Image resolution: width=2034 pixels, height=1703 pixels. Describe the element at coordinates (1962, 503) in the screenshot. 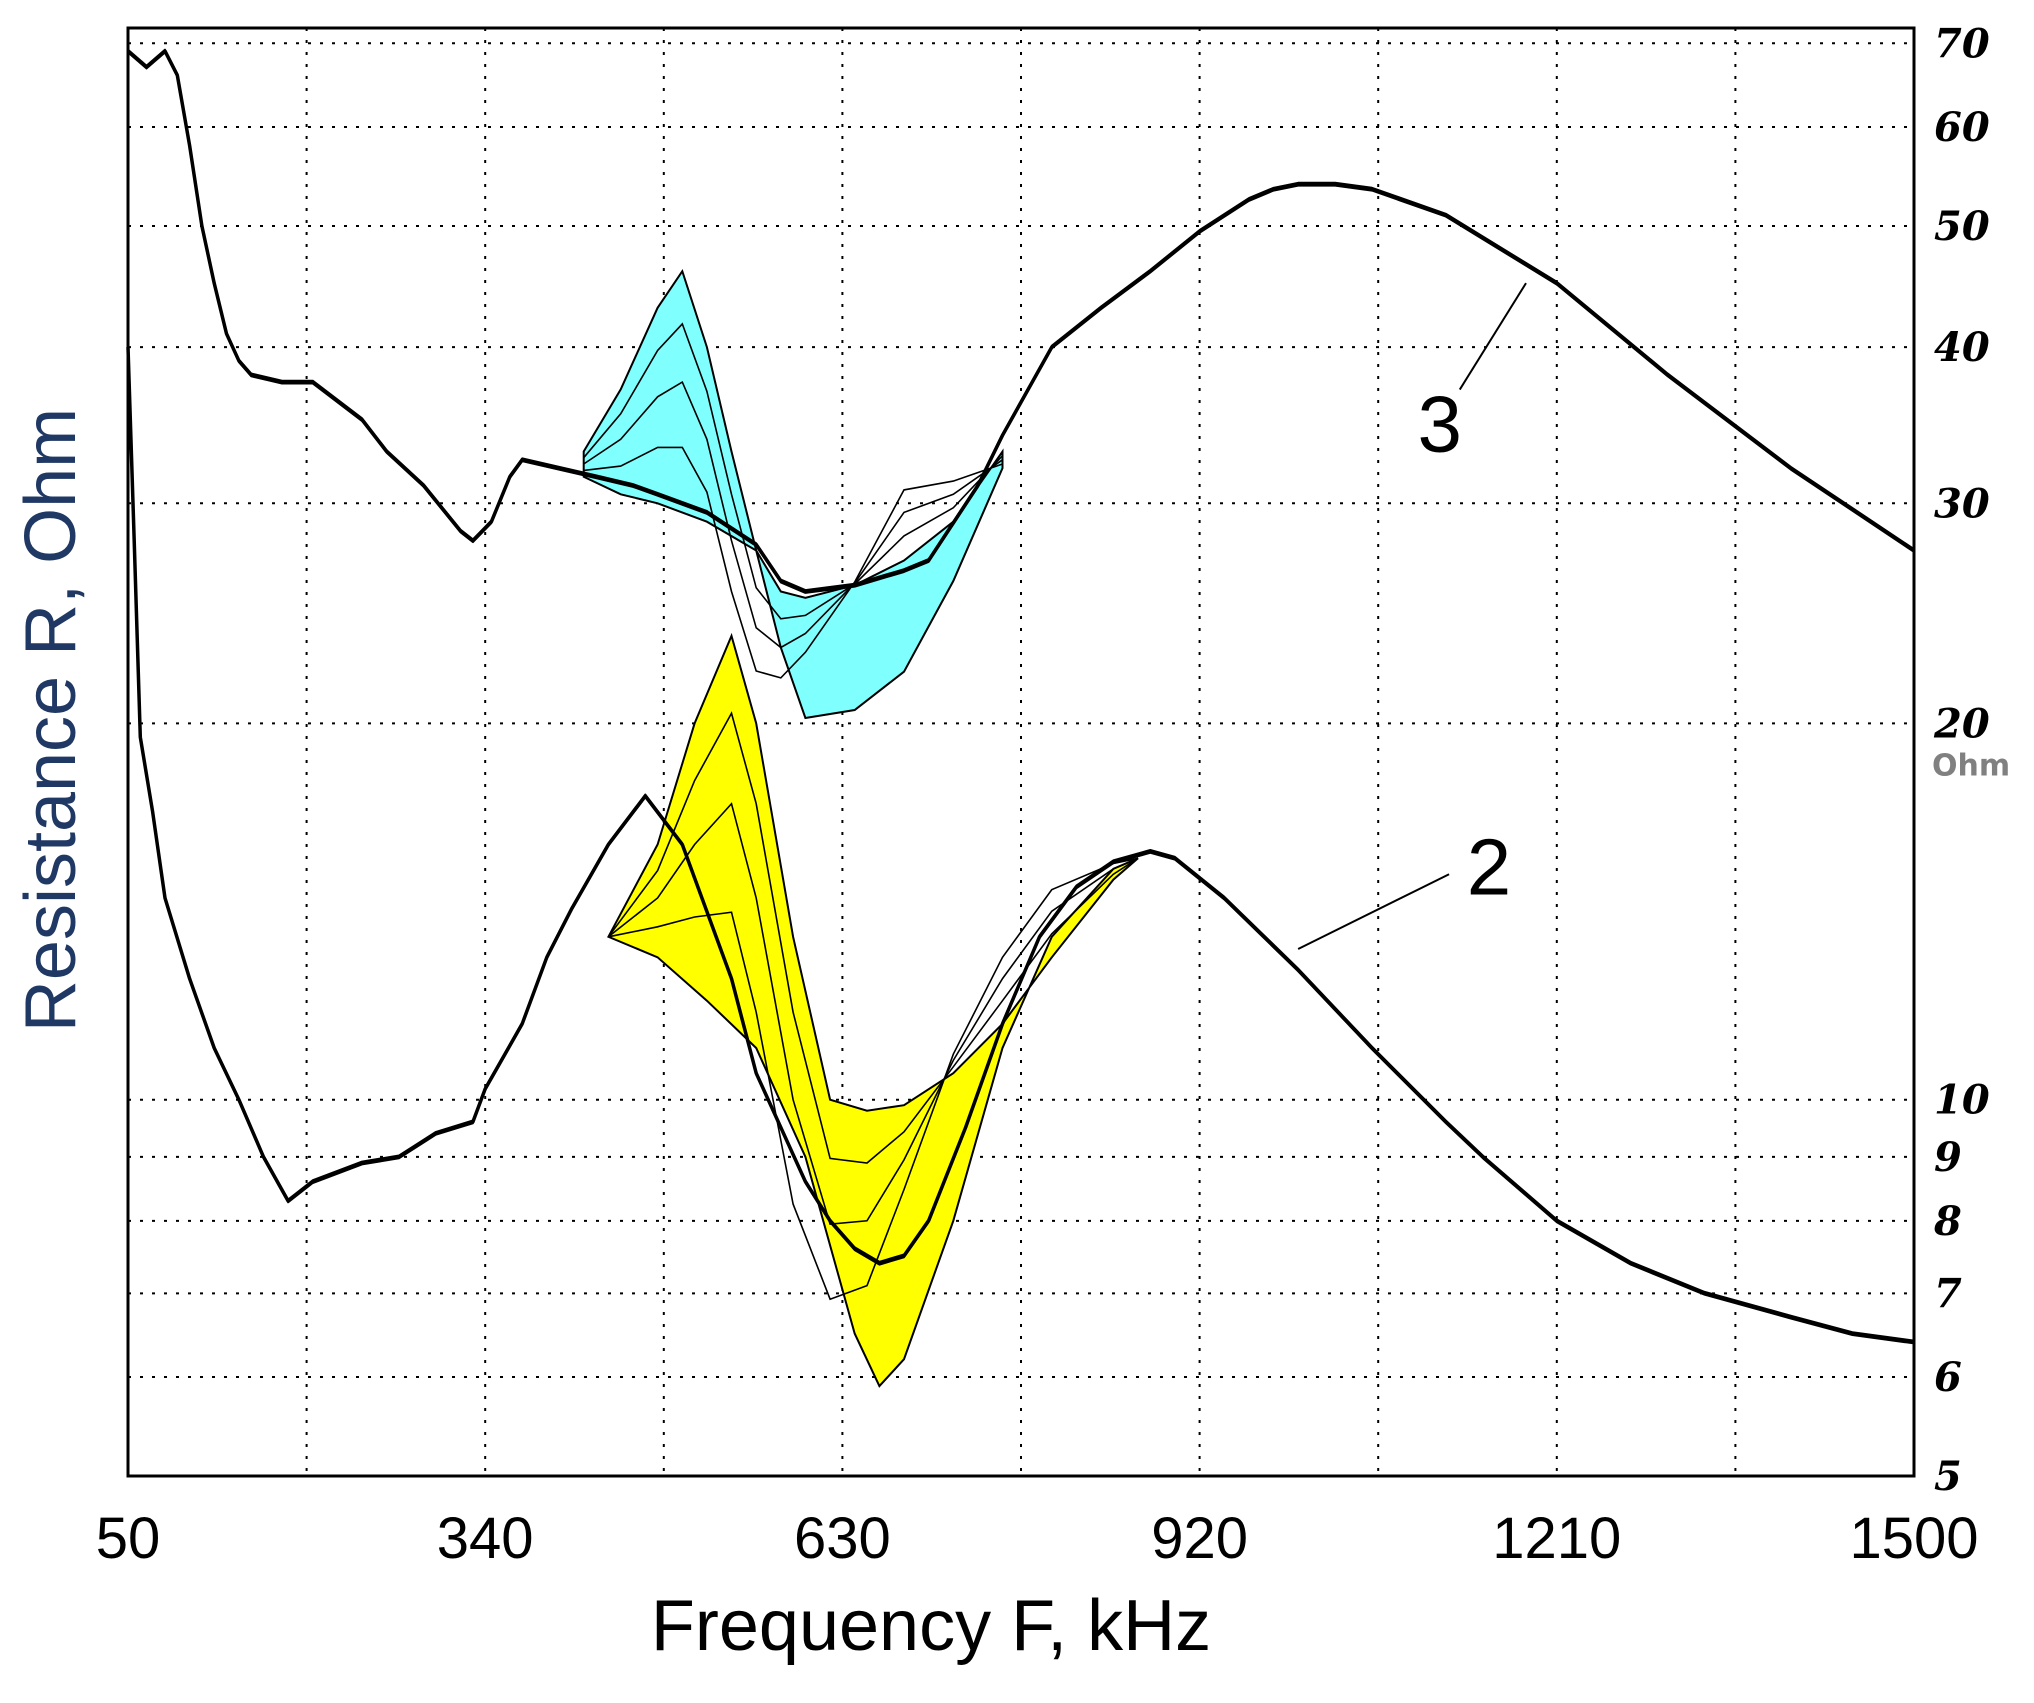

I see `y-tick-label: 30` at that location.